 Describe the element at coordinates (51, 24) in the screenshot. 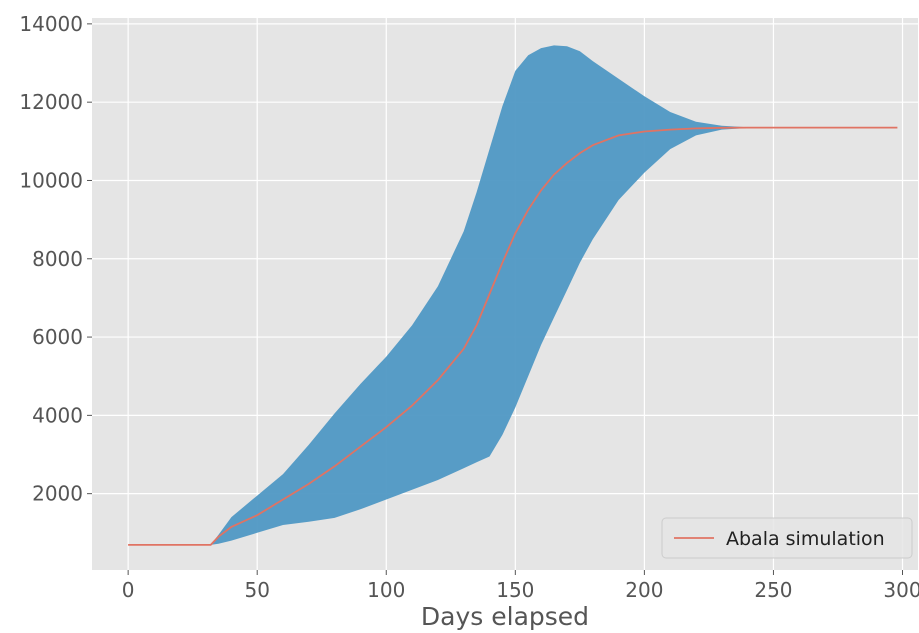

I see `y-tick-label-14000: 14000` at that location.